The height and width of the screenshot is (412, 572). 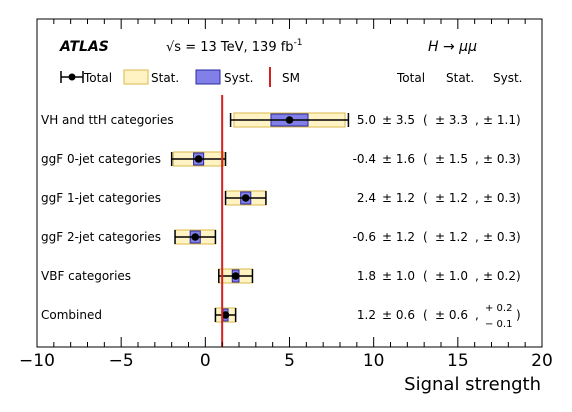 I want to click on x-tick-label: 10, so click(x=374, y=361).